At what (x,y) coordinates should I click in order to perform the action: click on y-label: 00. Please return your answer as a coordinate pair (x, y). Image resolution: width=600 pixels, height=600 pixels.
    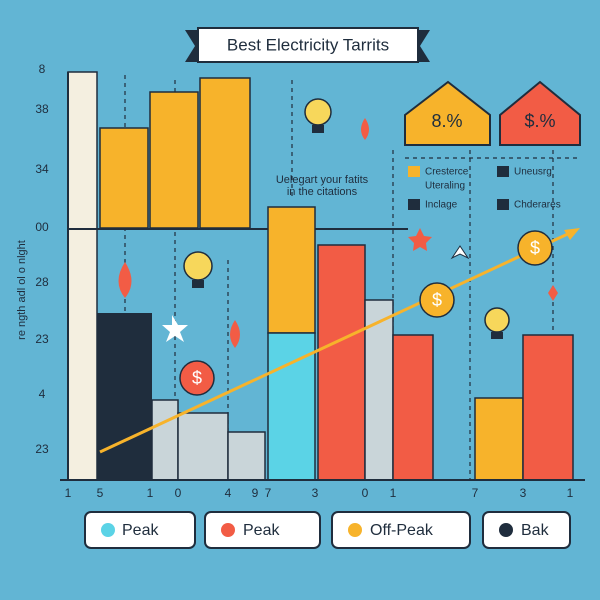
    Looking at the image, I should click on (42, 227).